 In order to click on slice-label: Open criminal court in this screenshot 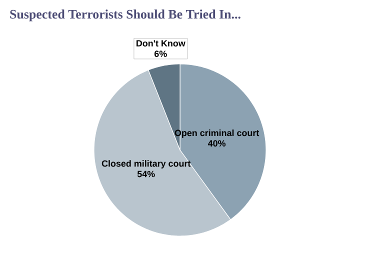, I will do `click(217, 134)`.